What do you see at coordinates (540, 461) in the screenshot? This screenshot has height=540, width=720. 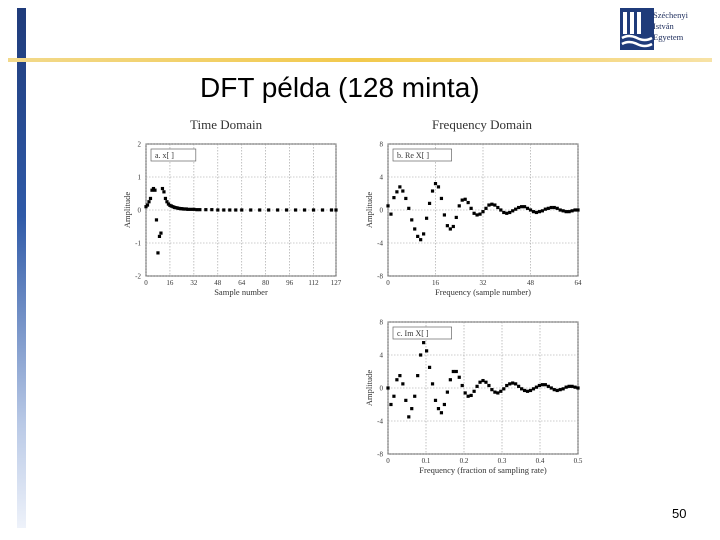 I see `x-tick-label: 0.4` at bounding box center [540, 461].